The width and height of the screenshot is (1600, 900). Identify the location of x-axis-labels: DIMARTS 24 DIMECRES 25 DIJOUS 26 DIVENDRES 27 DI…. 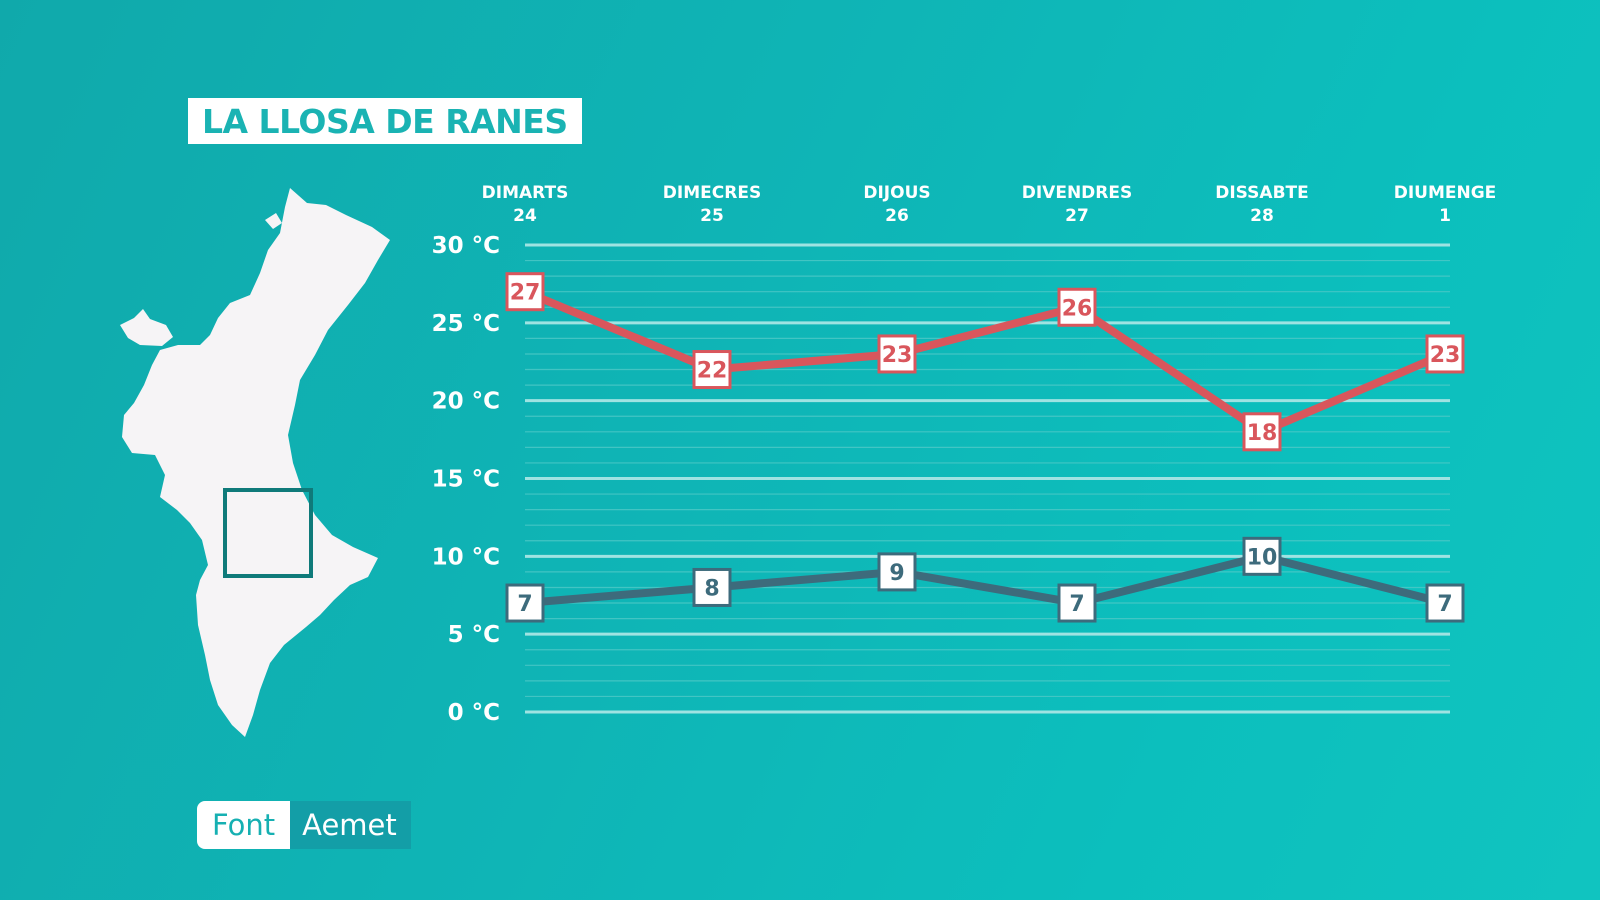
(989, 204).